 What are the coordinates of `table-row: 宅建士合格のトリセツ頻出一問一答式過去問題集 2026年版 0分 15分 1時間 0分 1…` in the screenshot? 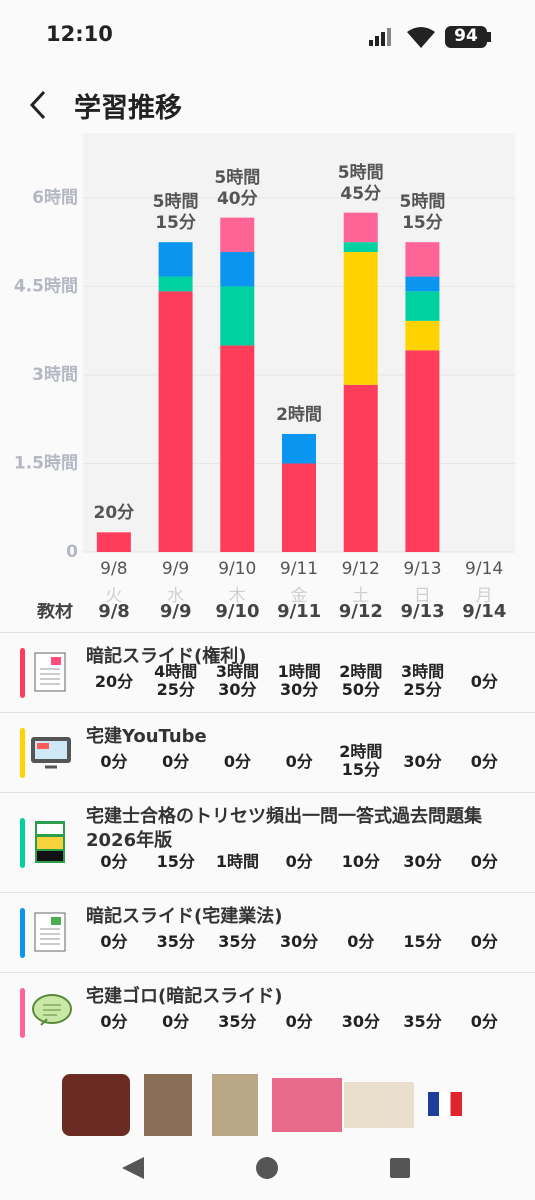 It's located at (267, 842).